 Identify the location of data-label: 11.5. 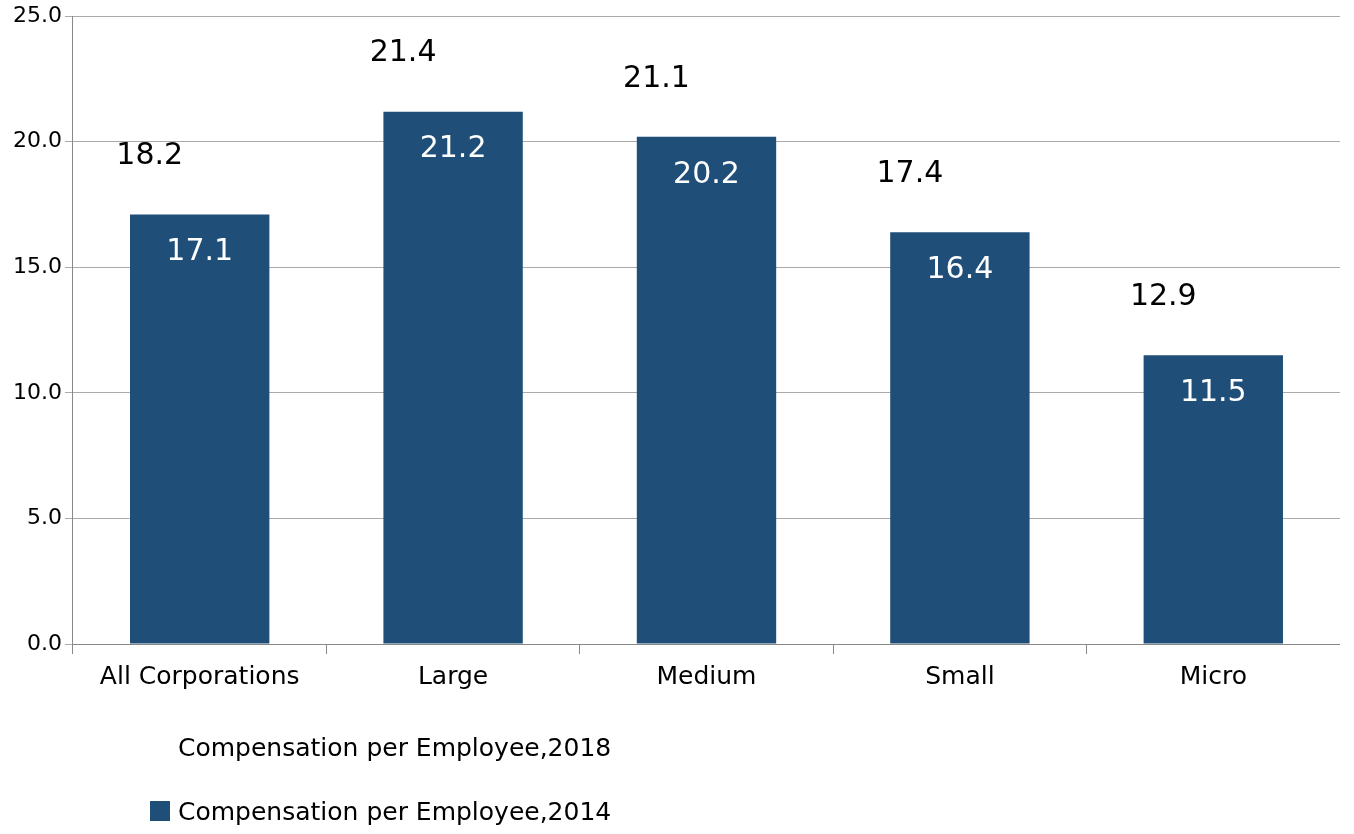
(1213, 391).